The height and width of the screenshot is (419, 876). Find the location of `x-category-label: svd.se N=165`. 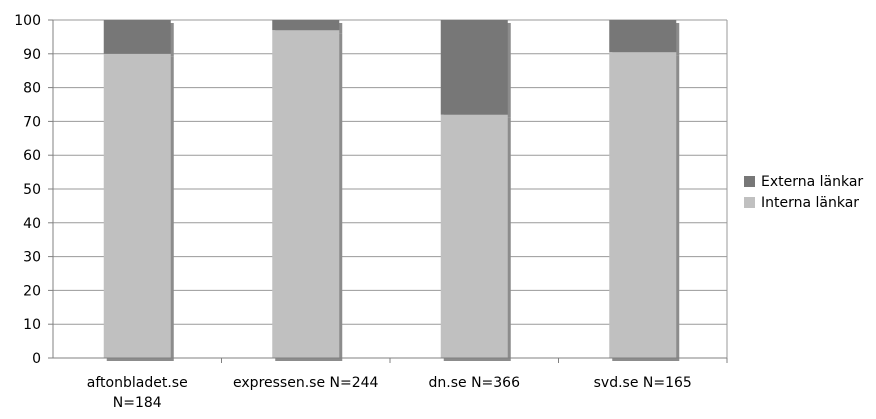

x-category-label: svd.se N=165 is located at coordinates (643, 383).